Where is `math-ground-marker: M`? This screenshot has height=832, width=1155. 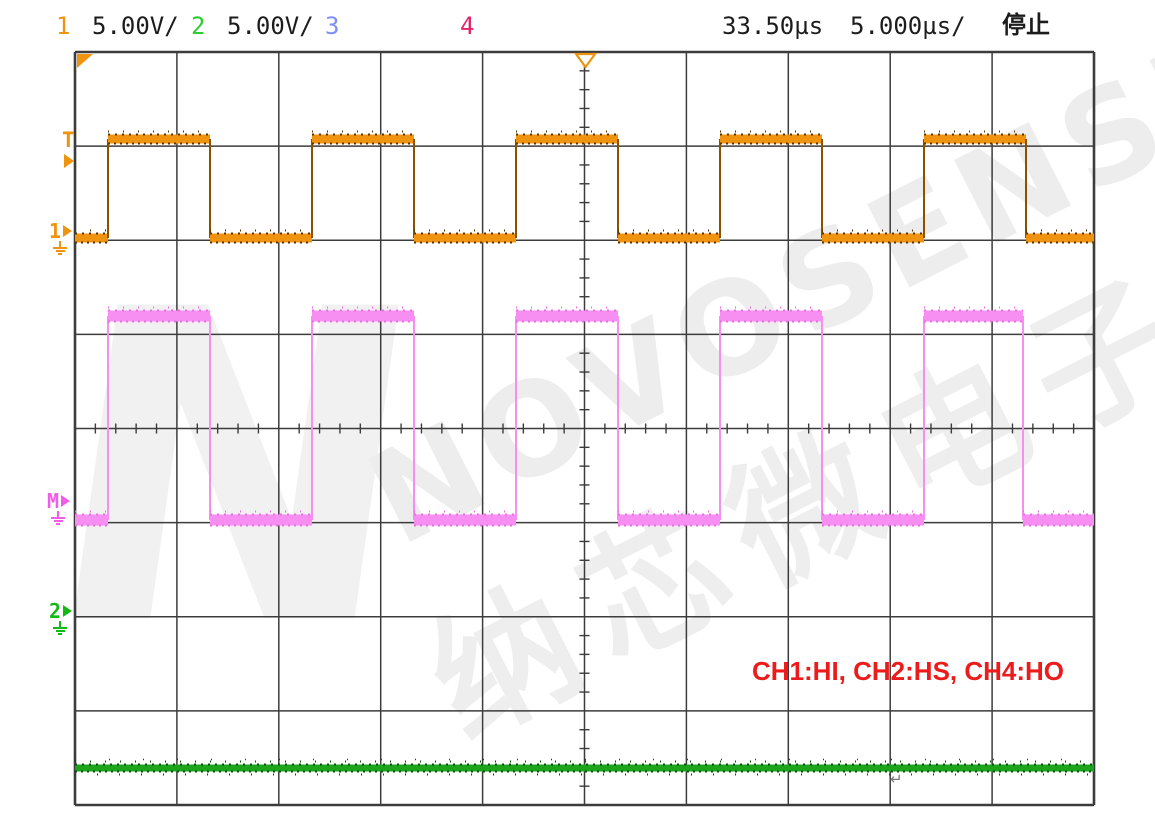 math-ground-marker: M is located at coordinates (62, 507).